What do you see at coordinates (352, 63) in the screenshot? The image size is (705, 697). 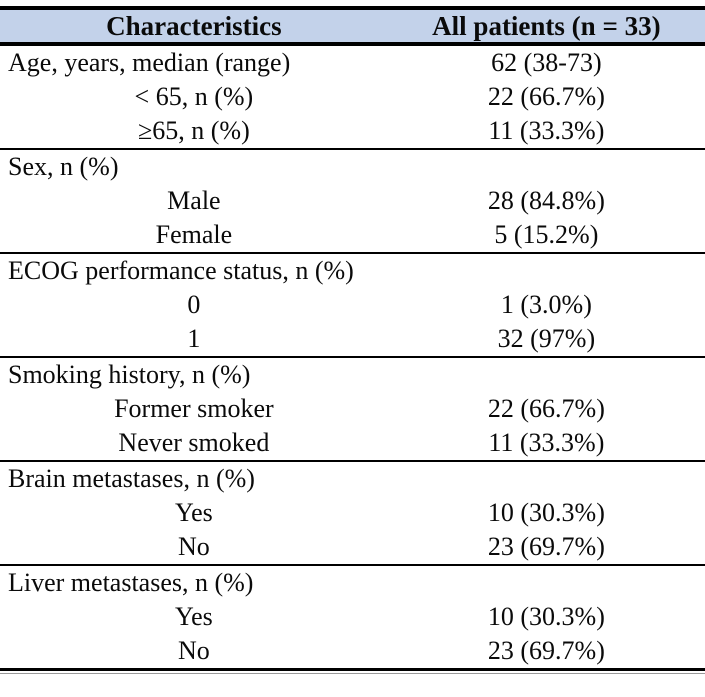 I see `row-age-median: Age, years, median (range) 62 (38-73)` at bounding box center [352, 63].